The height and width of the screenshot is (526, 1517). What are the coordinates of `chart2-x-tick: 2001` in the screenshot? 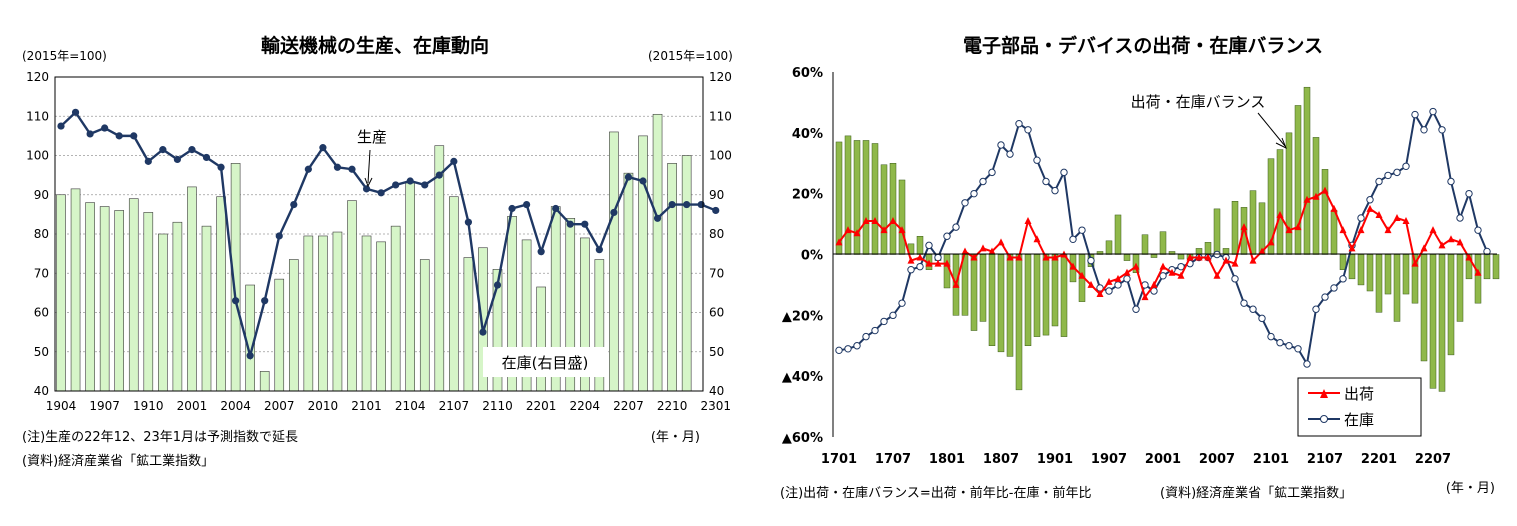 It's located at (1163, 459).